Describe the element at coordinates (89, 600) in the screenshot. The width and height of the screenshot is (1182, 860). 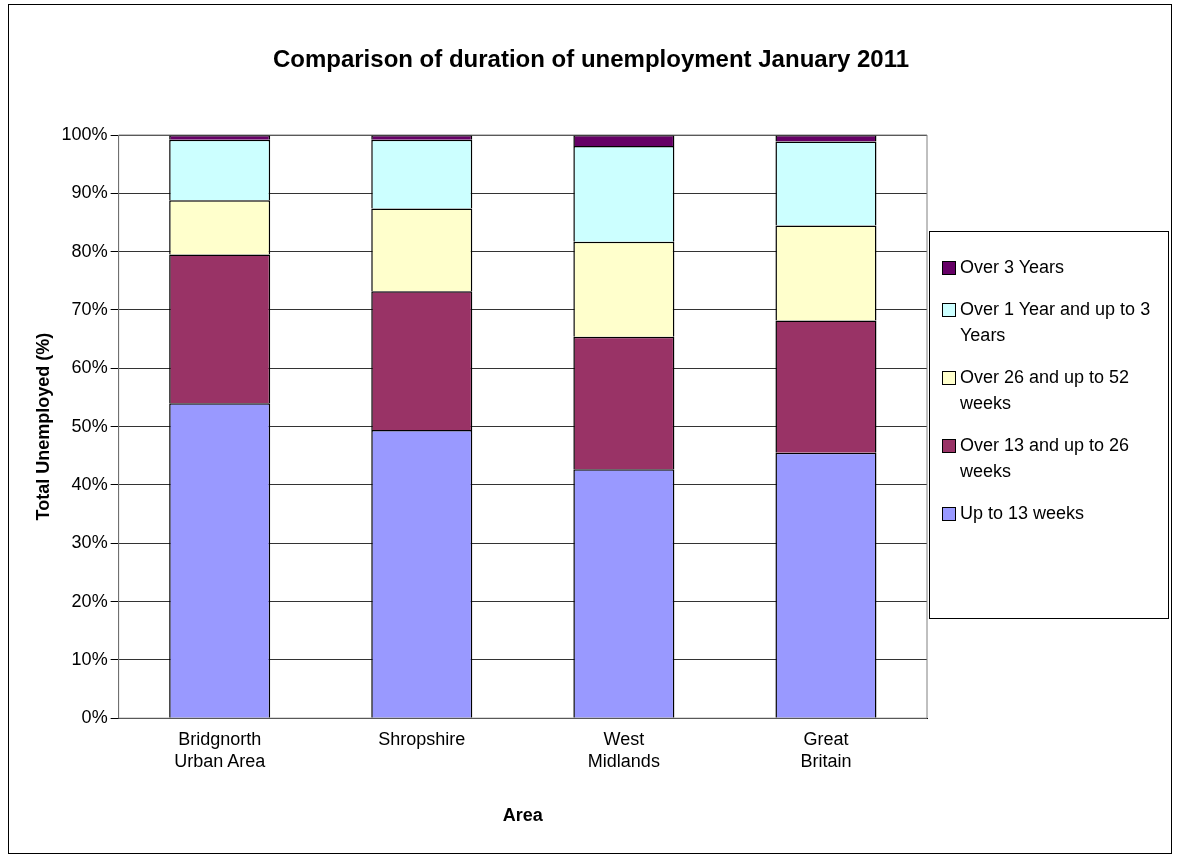
I see `y-tick-label: 20%` at that location.